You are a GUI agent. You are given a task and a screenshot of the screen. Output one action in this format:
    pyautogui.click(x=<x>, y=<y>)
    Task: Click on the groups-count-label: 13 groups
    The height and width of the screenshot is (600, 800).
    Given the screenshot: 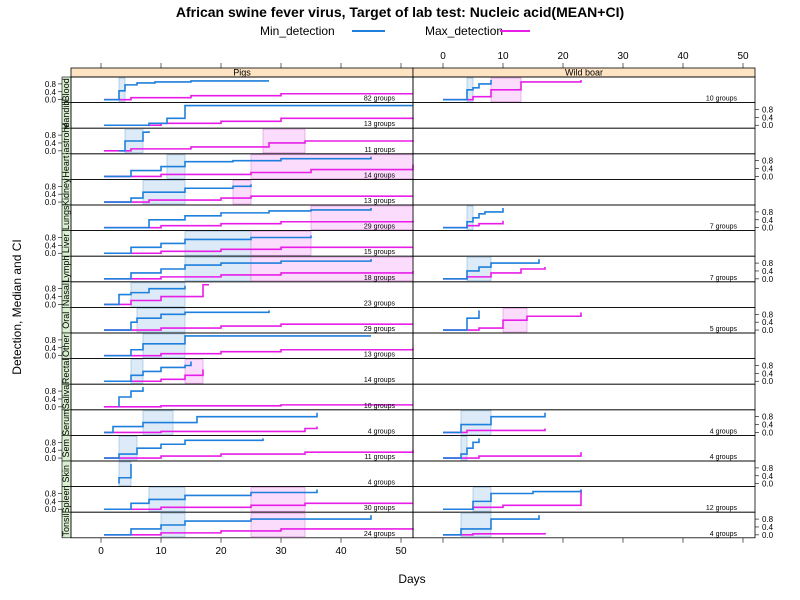 What is the action you would take?
    pyautogui.click(x=380, y=124)
    